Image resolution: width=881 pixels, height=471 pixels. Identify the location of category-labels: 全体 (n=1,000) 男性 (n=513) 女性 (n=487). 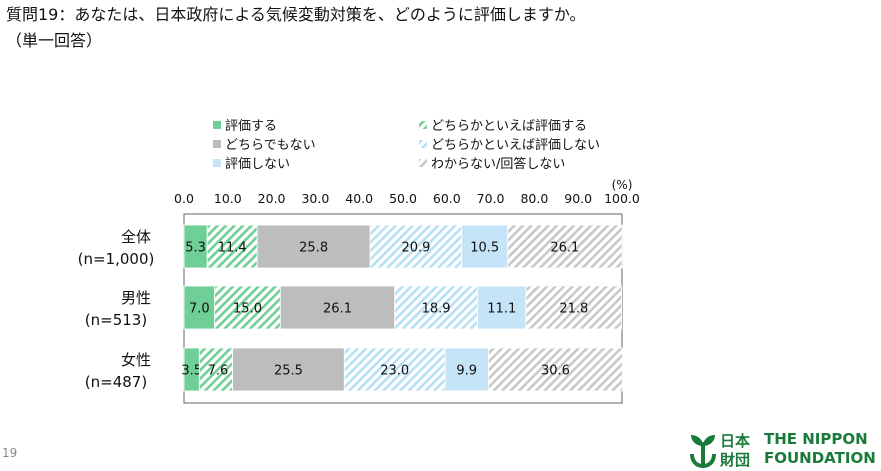
(116, 309).